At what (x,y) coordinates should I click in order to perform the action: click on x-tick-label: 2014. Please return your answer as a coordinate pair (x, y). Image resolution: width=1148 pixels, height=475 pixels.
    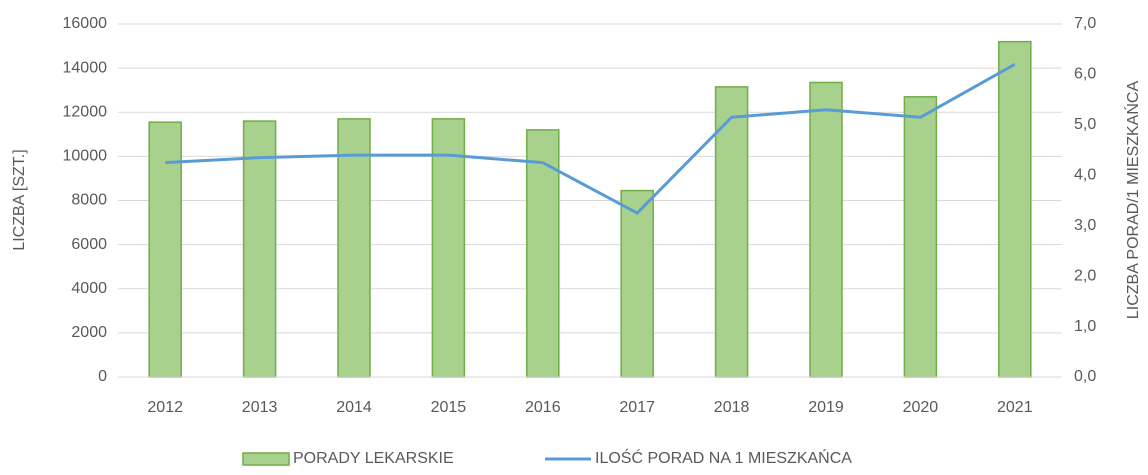
    Looking at the image, I should click on (354, 407).